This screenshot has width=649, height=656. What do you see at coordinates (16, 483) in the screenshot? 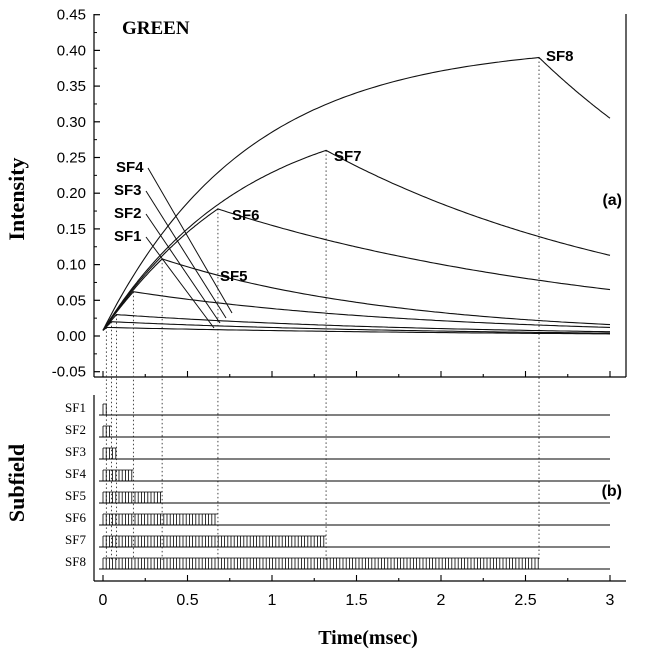
I see `y-axis-label-subfield: Subfield` at bounding box center [16, 483].